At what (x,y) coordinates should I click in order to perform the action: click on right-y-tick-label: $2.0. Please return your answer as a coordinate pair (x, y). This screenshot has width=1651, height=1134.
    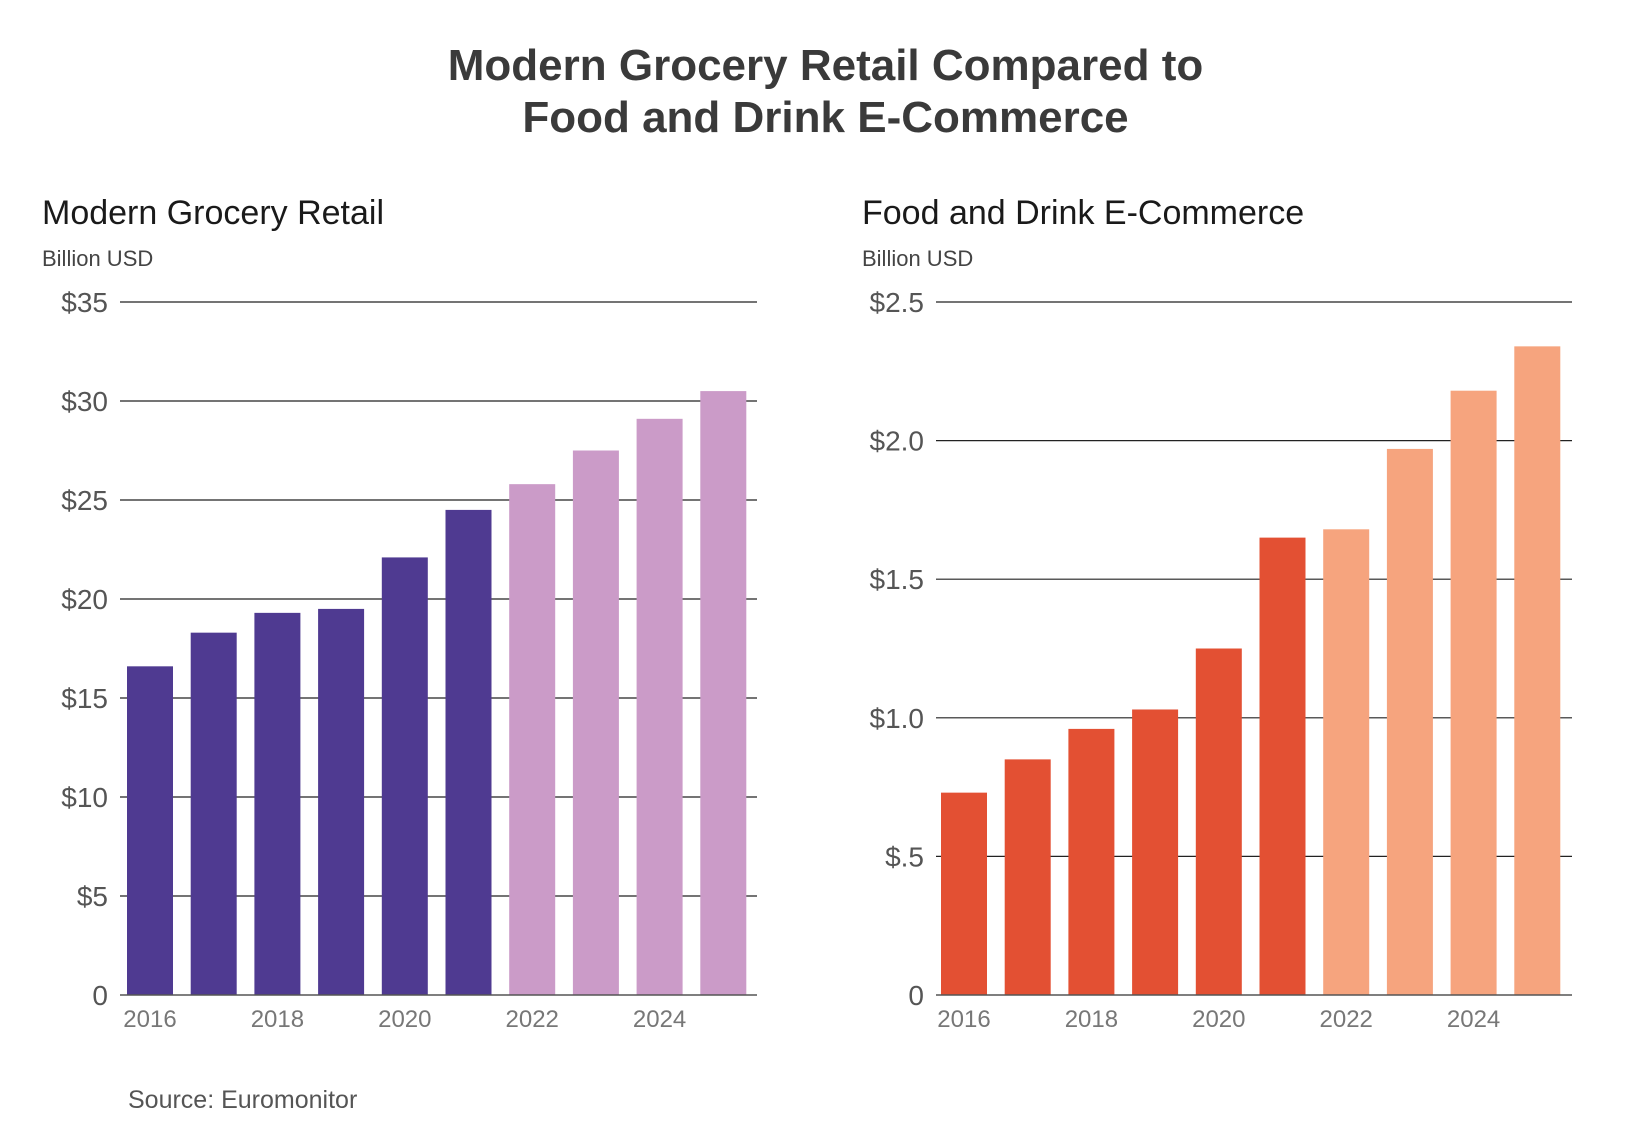
    Looking at the image, I should click on (897, 441).